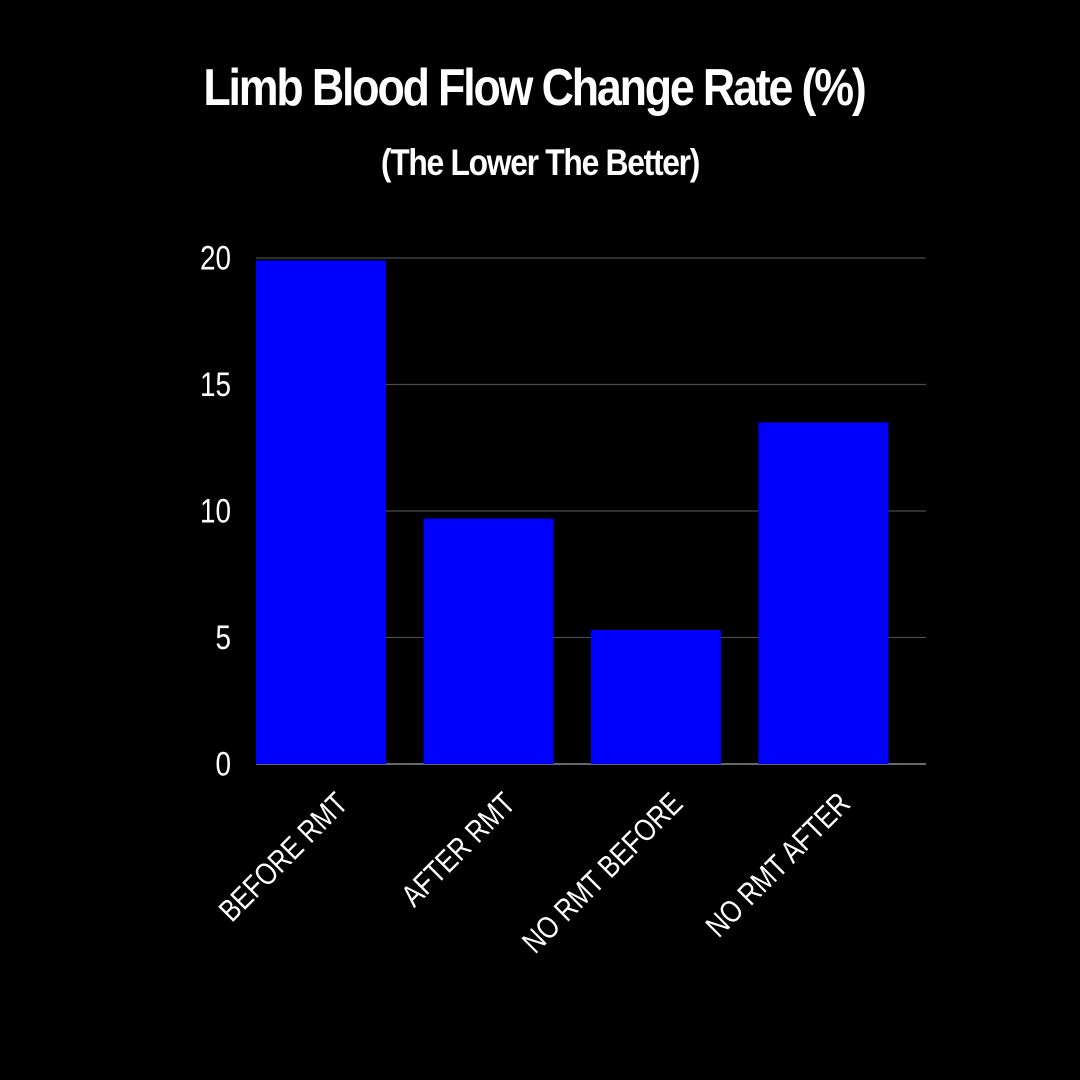 This screenshot has height=1080, width=1080. What do you see at coordinates (215, 258) in the screenshot?
I see `y-tick-label: 20` at bounding box center [215, 258].